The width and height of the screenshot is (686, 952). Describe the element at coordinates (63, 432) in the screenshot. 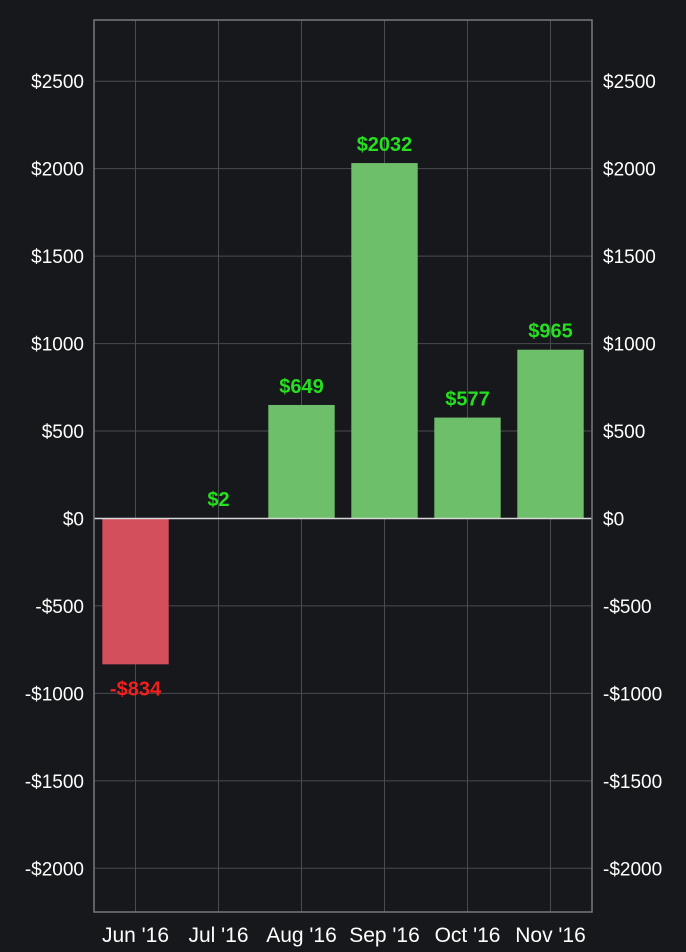

I see `y-tick-label-left: $500` at that location.